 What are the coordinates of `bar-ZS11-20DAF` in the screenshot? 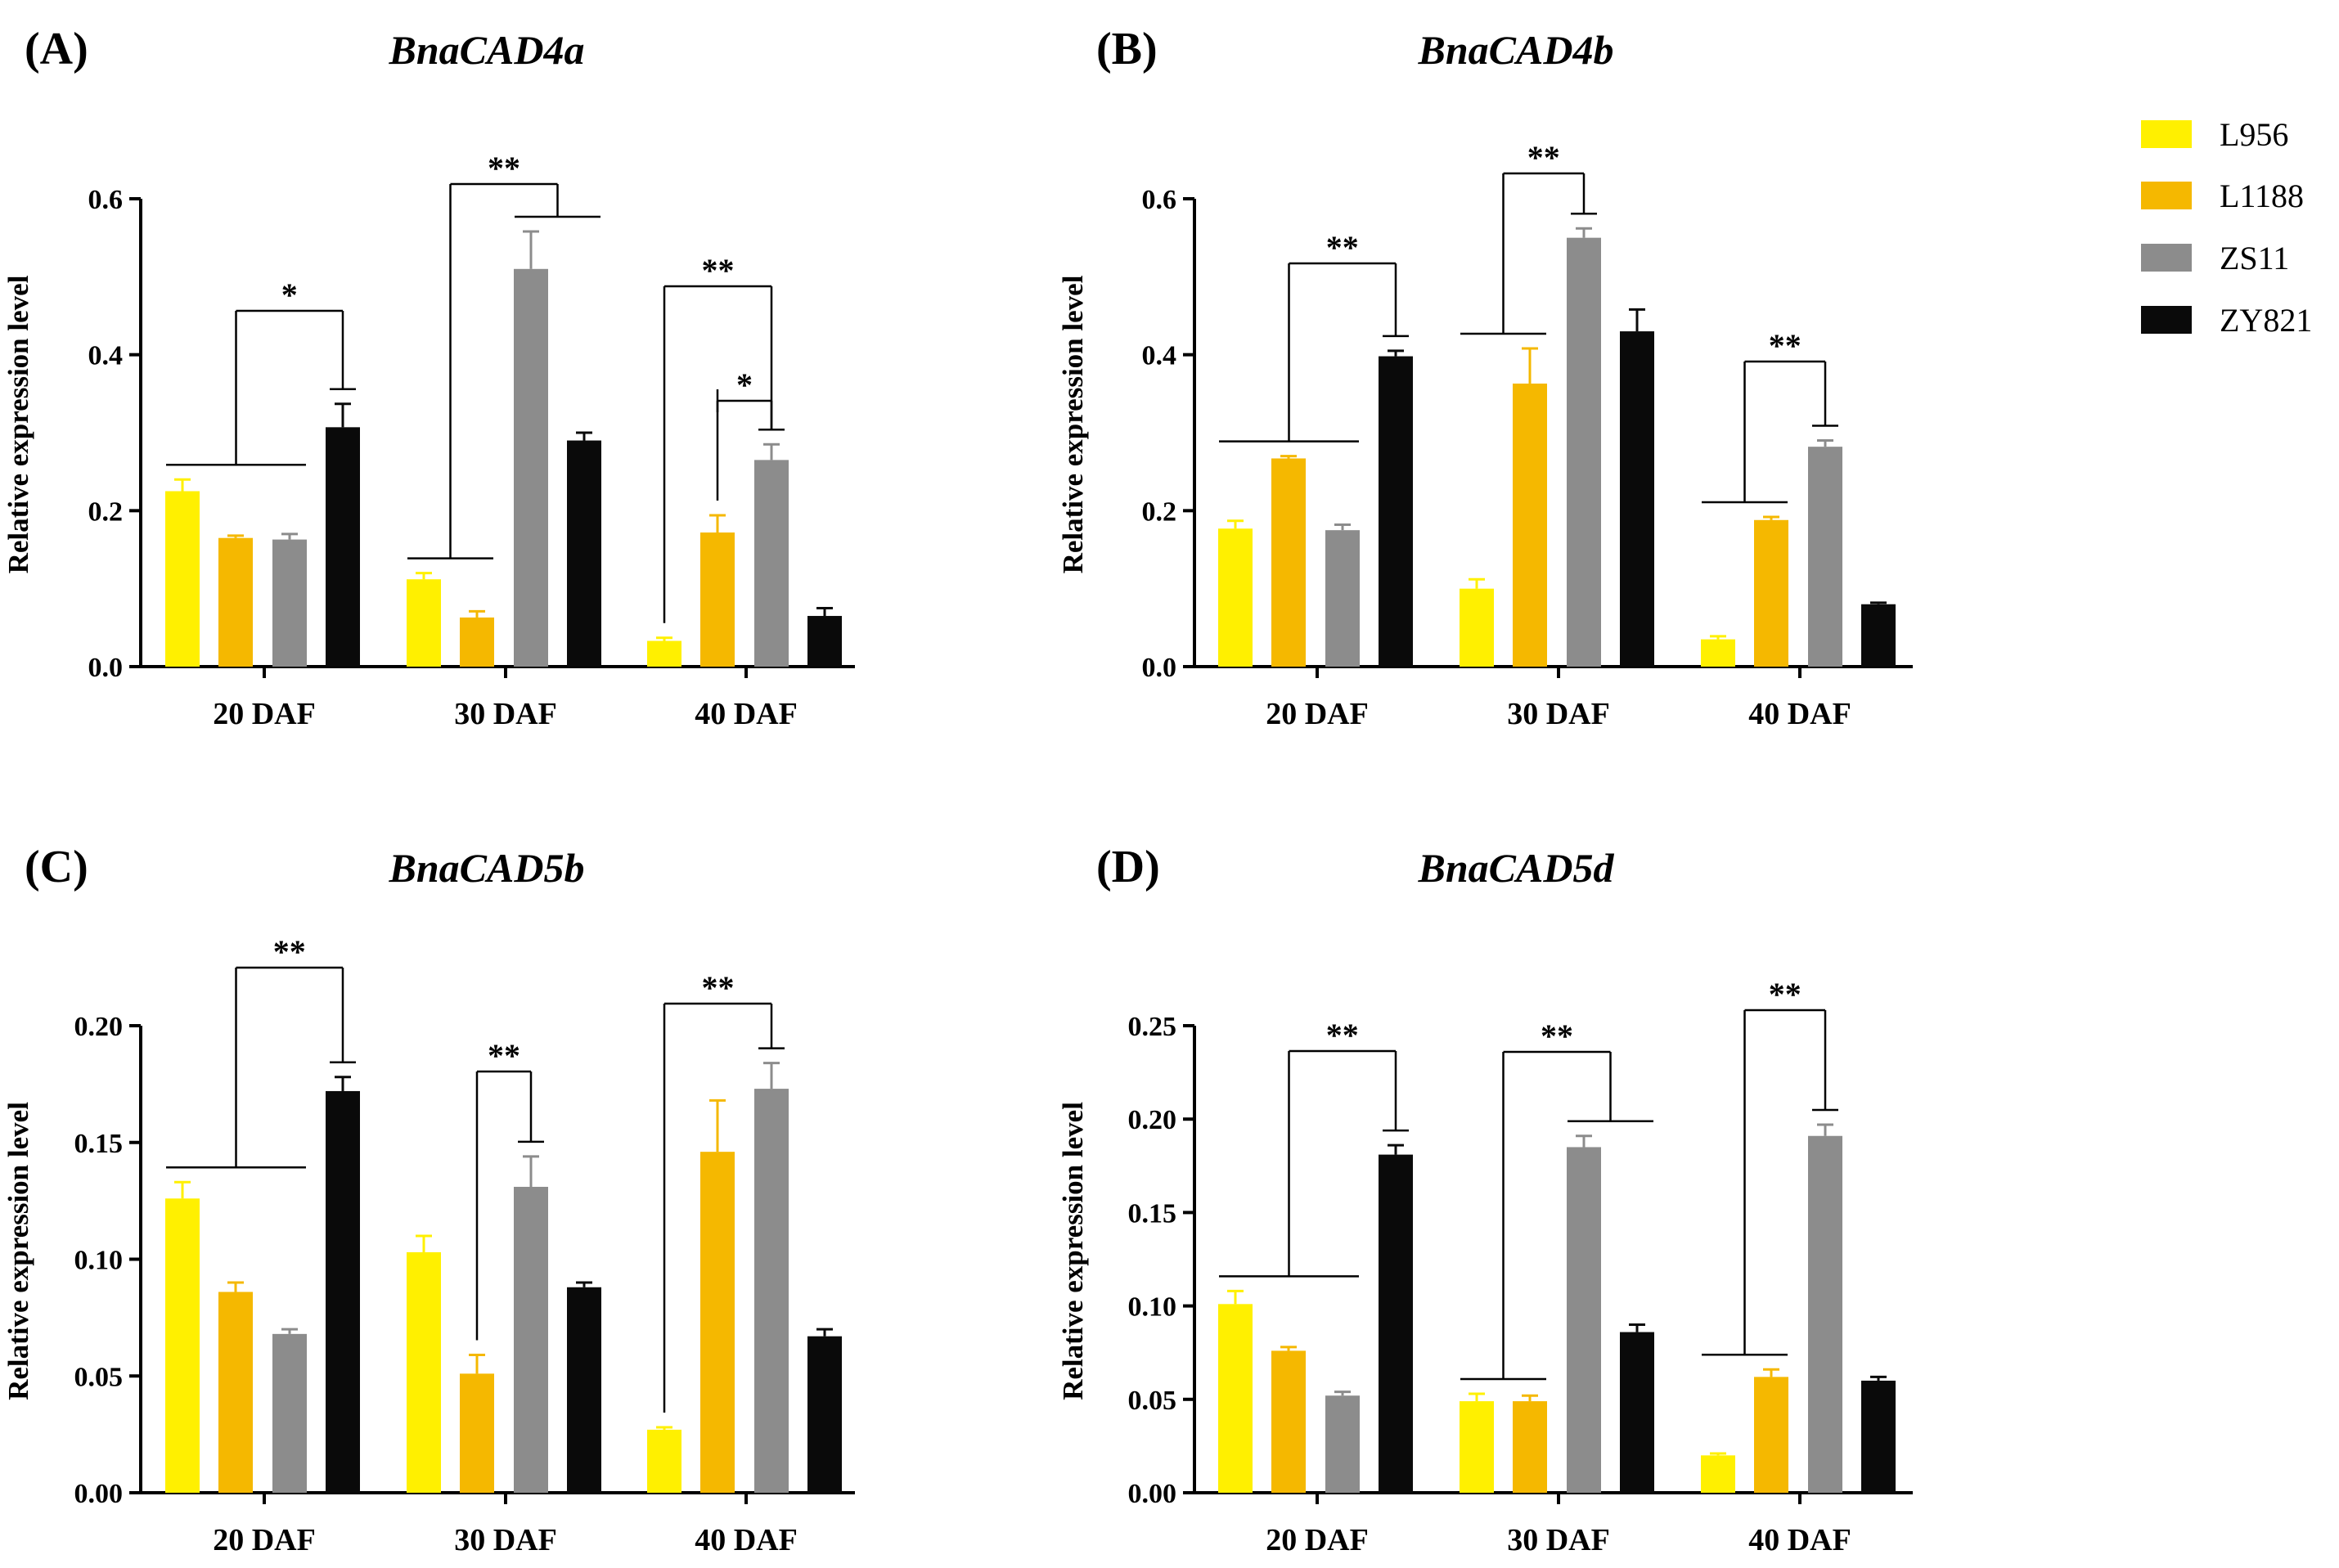 It's located at (1343, 1444).